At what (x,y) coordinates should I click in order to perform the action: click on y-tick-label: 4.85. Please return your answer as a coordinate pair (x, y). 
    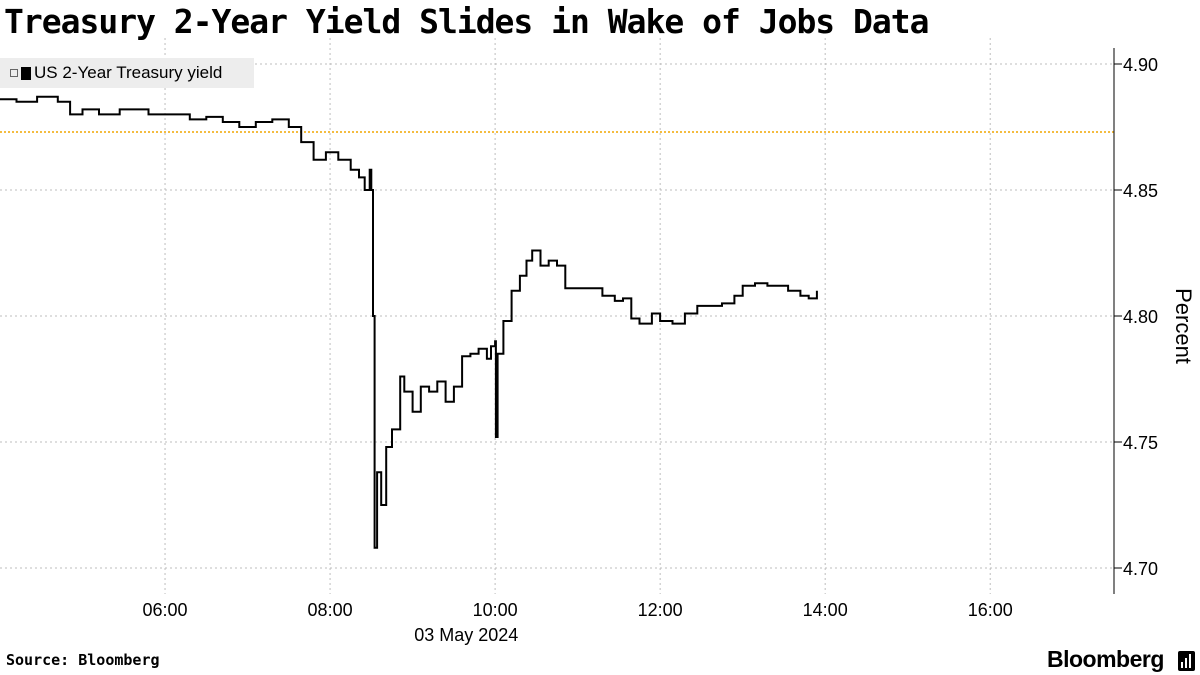
    Looking at the image, I should click on (1140, 191).